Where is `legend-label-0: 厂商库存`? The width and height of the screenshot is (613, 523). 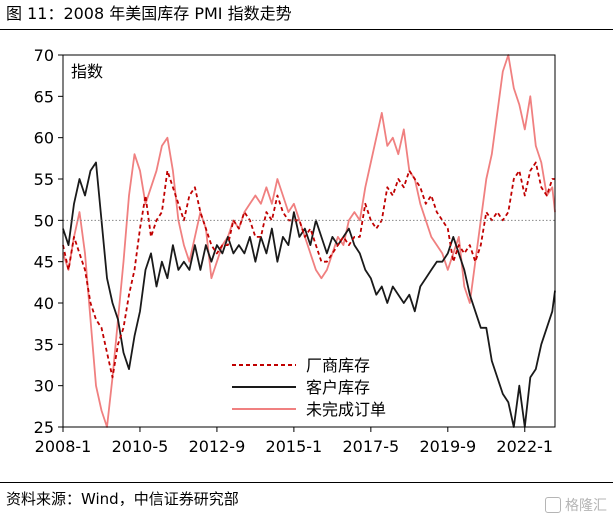
legend-label-0: 厂商库存 is located at coordinates (338, 365).